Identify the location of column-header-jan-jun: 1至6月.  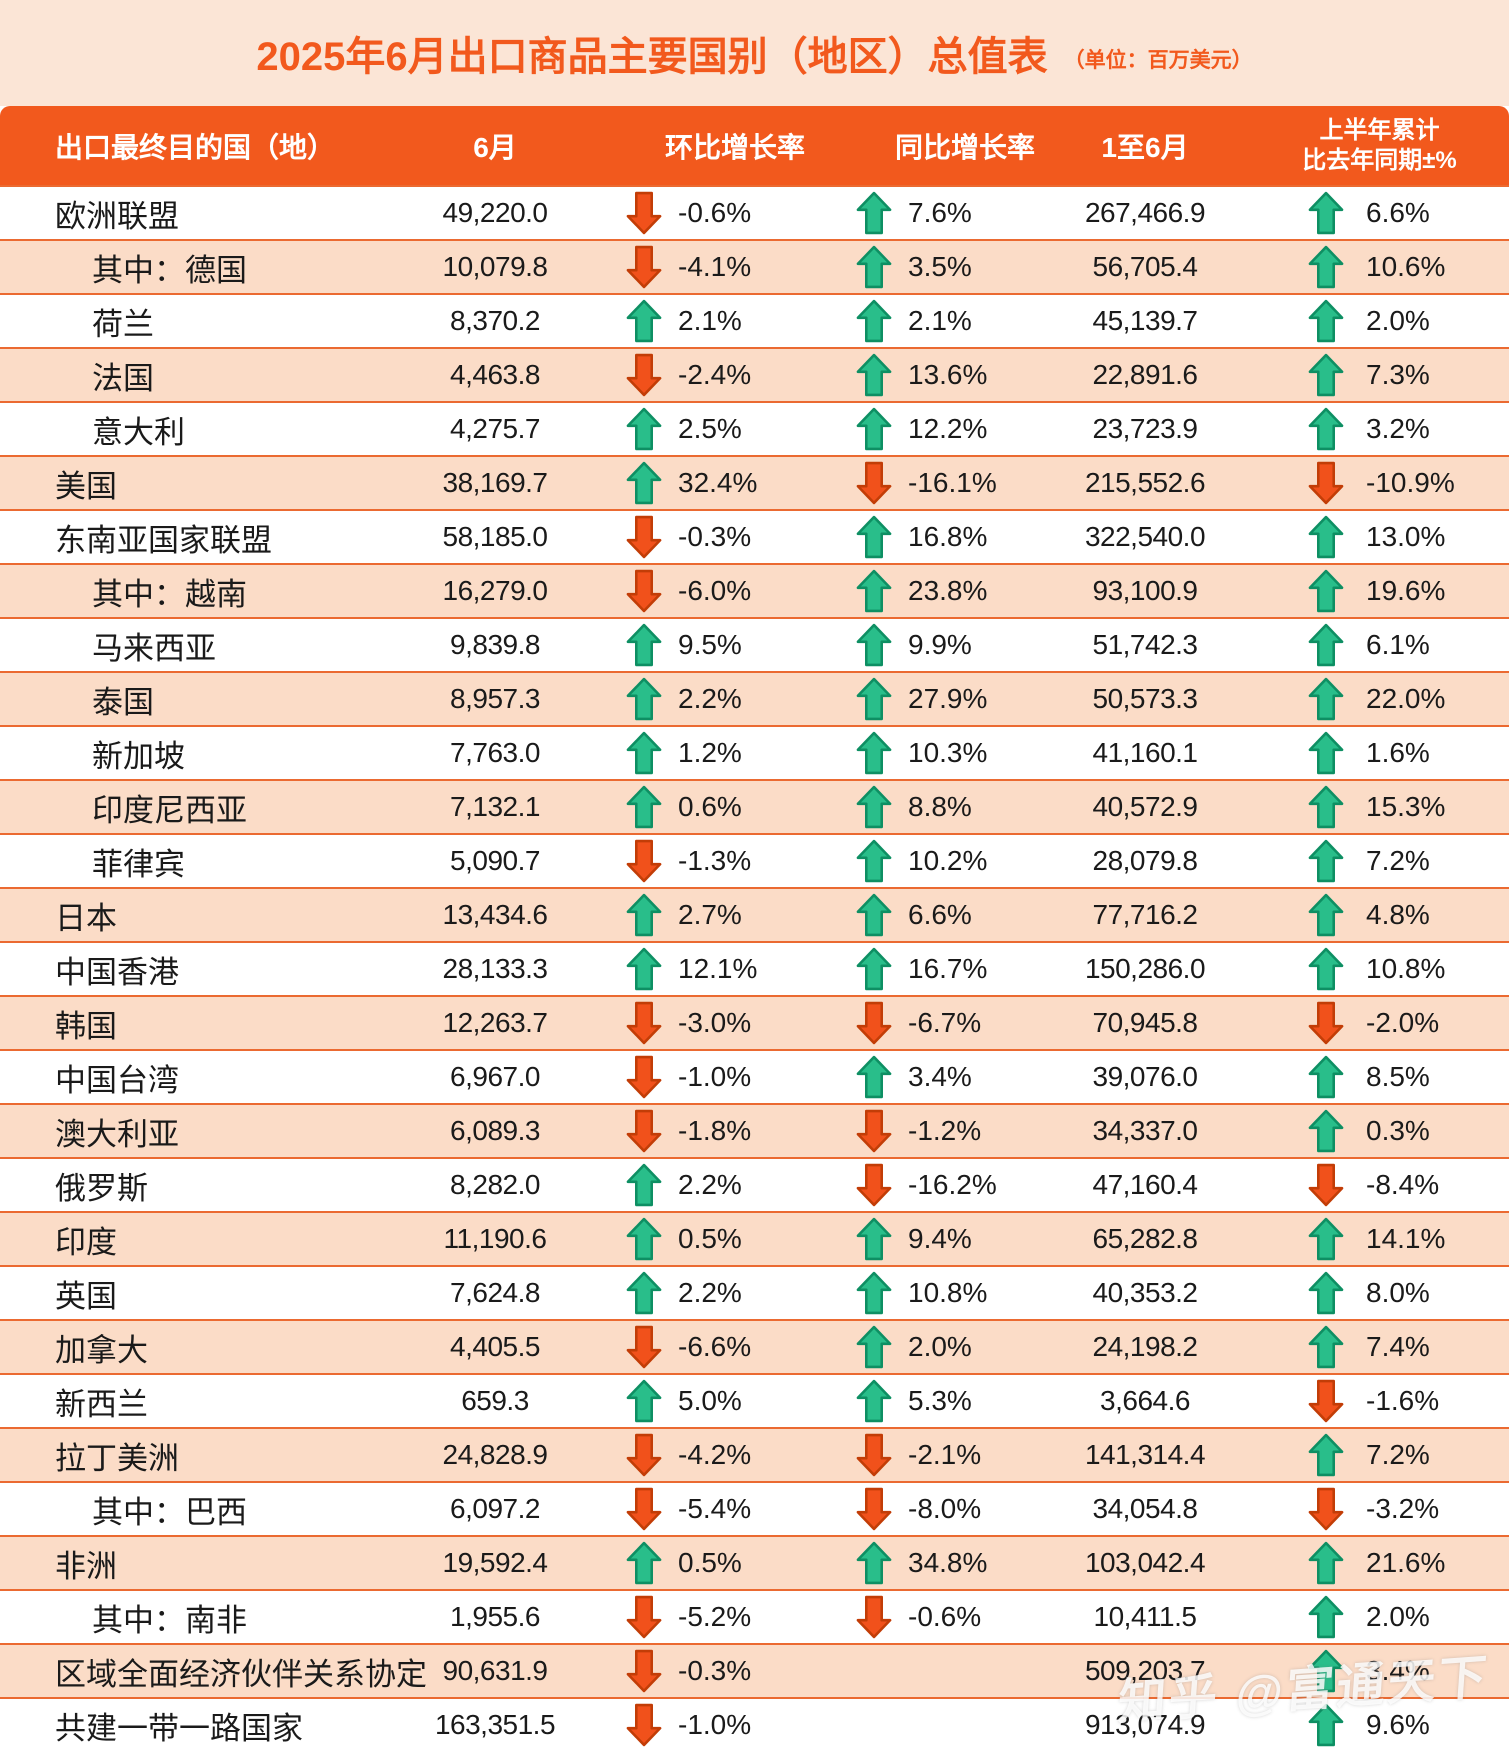
(1145, 147).